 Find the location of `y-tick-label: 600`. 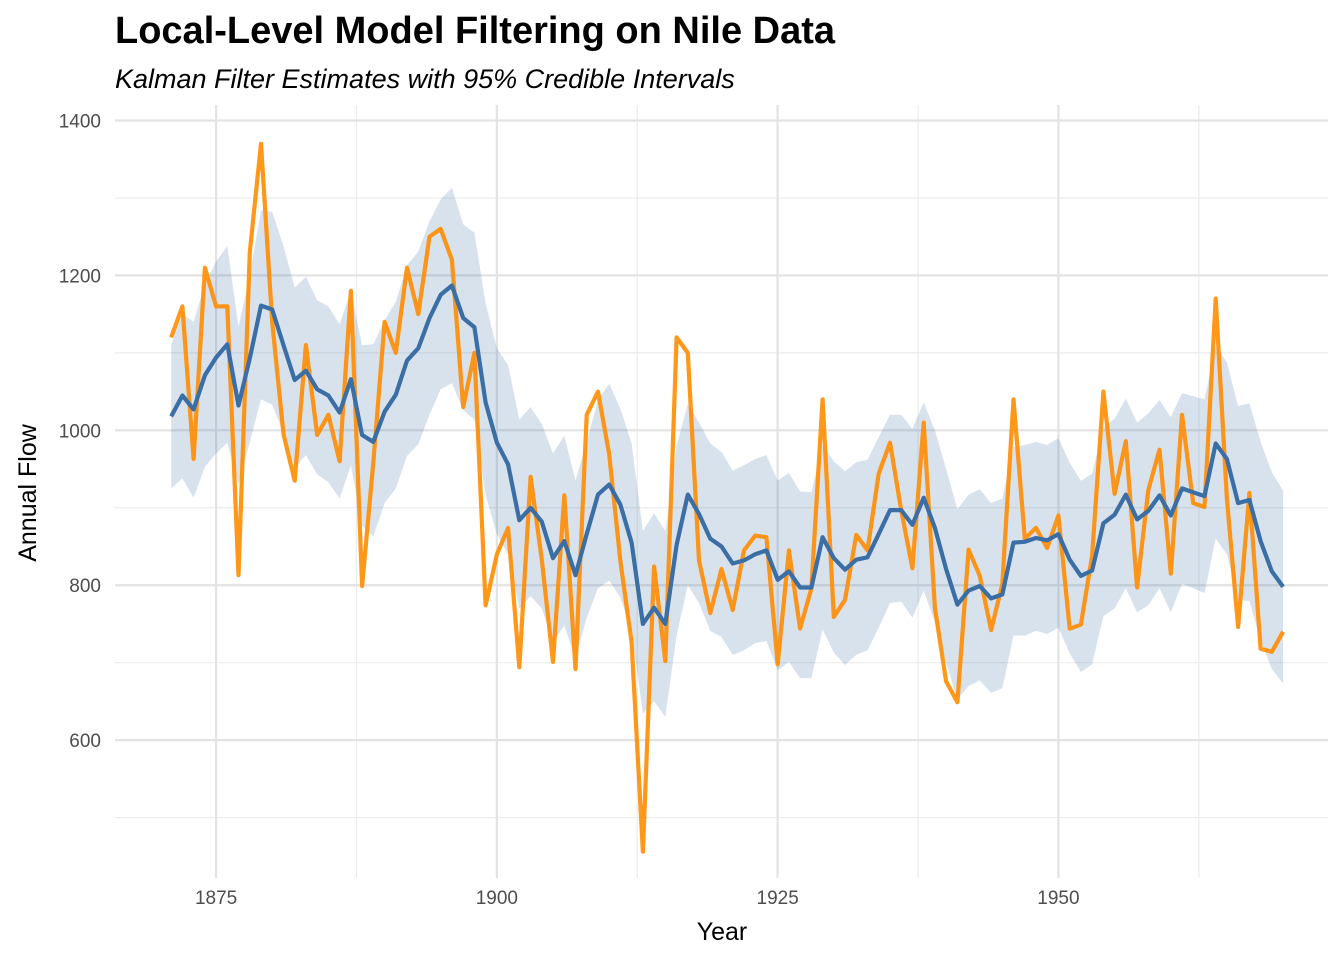

y-tick-label: 600 is located at coordinates (85, 741).